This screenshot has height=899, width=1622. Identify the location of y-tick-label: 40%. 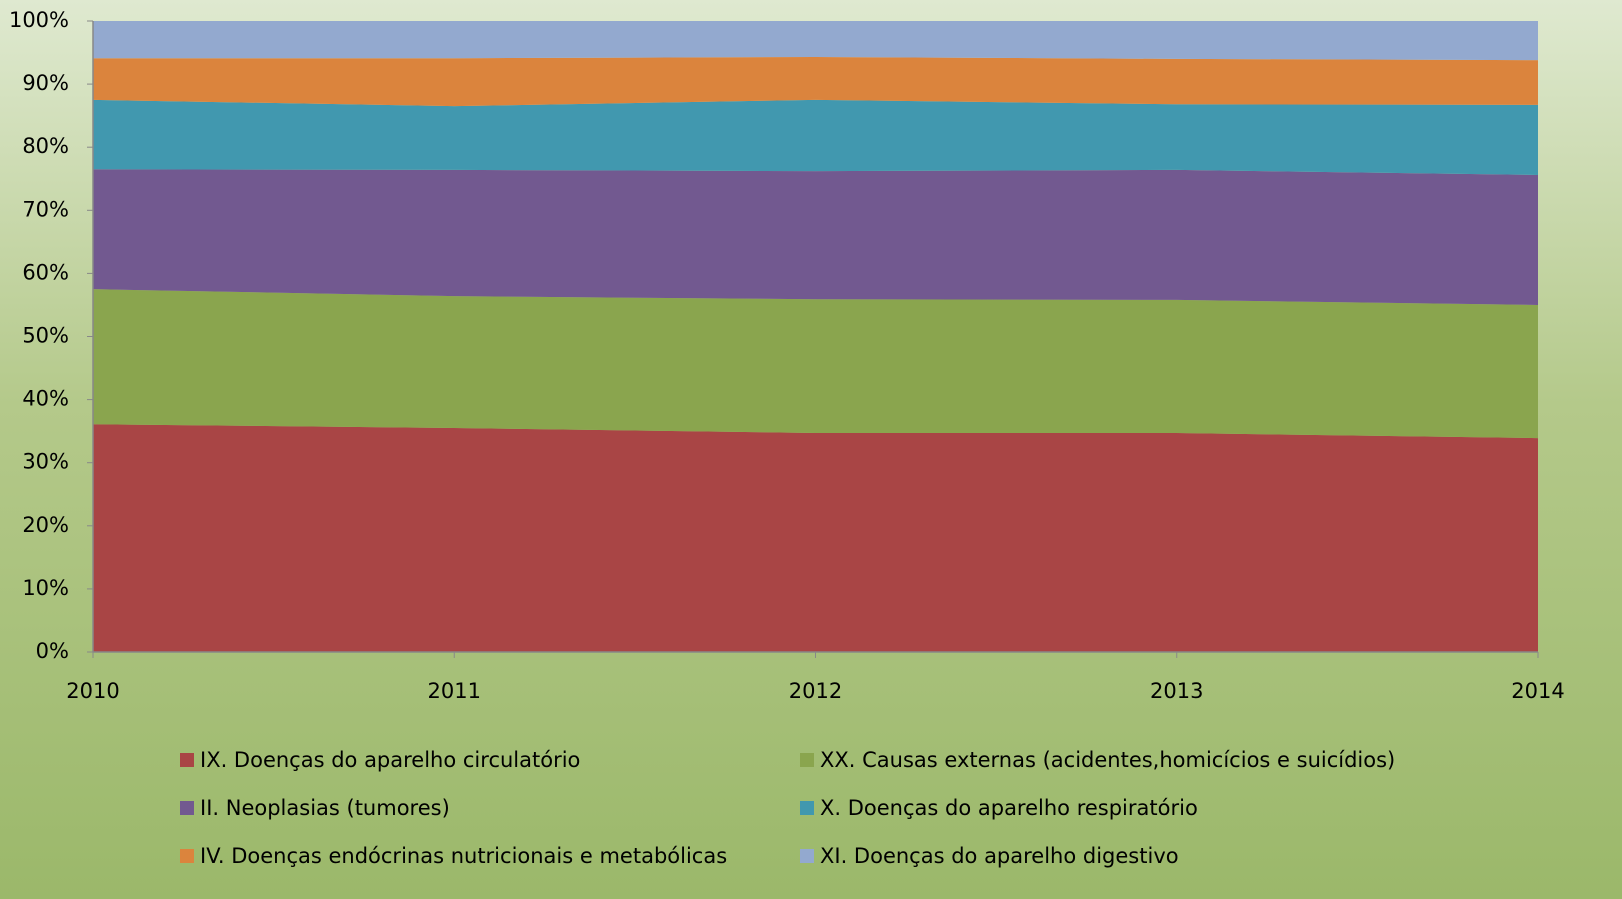
(45, 399).